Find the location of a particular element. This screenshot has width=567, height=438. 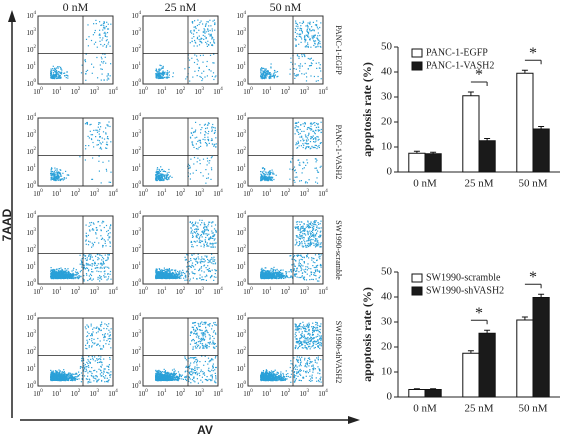

tick-exp: 1 is located at coordinates (140, 264).